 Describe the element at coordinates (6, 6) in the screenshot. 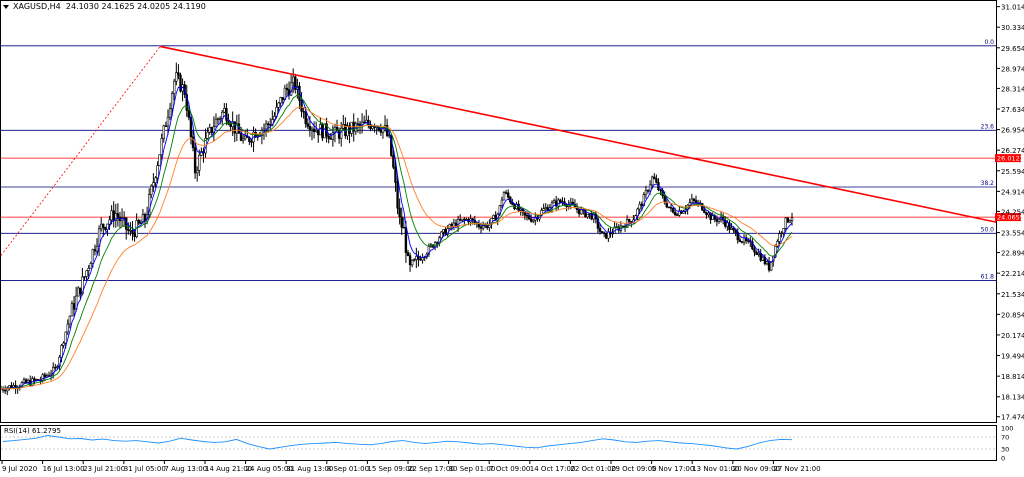

I see `chevron-down-icon` at that location.